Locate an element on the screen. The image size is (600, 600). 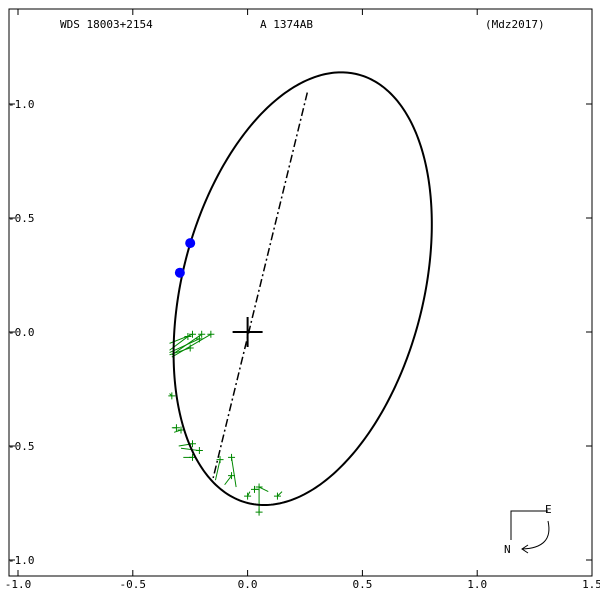
compass-rotation-arrow is located at coordinates (535, 535).